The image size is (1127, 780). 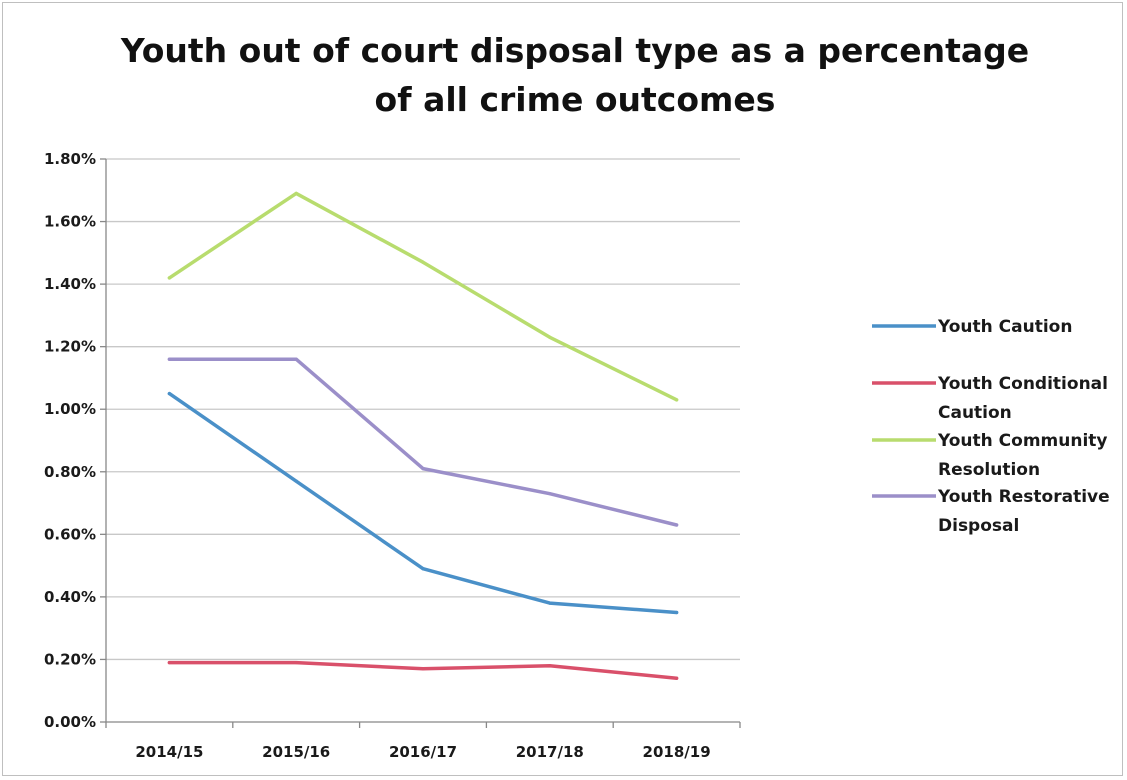 I want to click on y-tick-label: 0.20%, so click(x=70, y=659).